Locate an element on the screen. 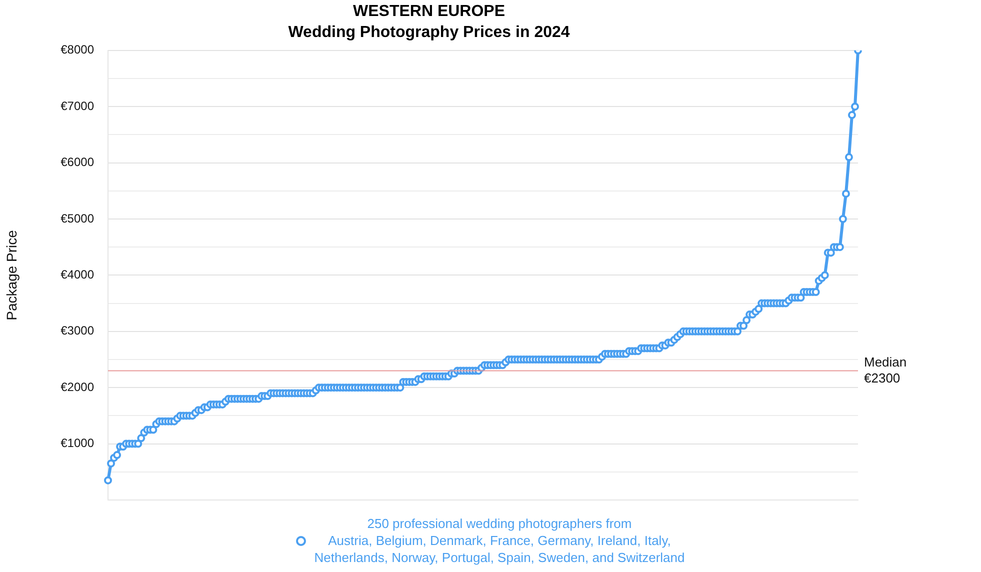 The width and height of the screenshot is (981, 572). y-tick-label: €8000 is located at coordinates (77, 49).